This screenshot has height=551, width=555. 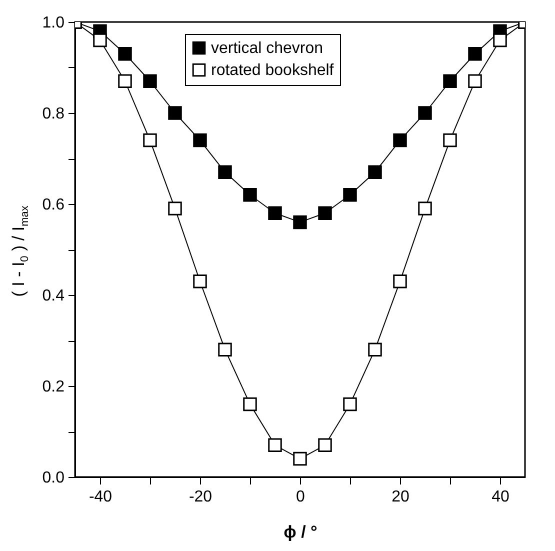 What do you see at coordinates (53, 387) in the screenshot?
I see `y-tick-label: 0.2` at bounding box center [53, 387].